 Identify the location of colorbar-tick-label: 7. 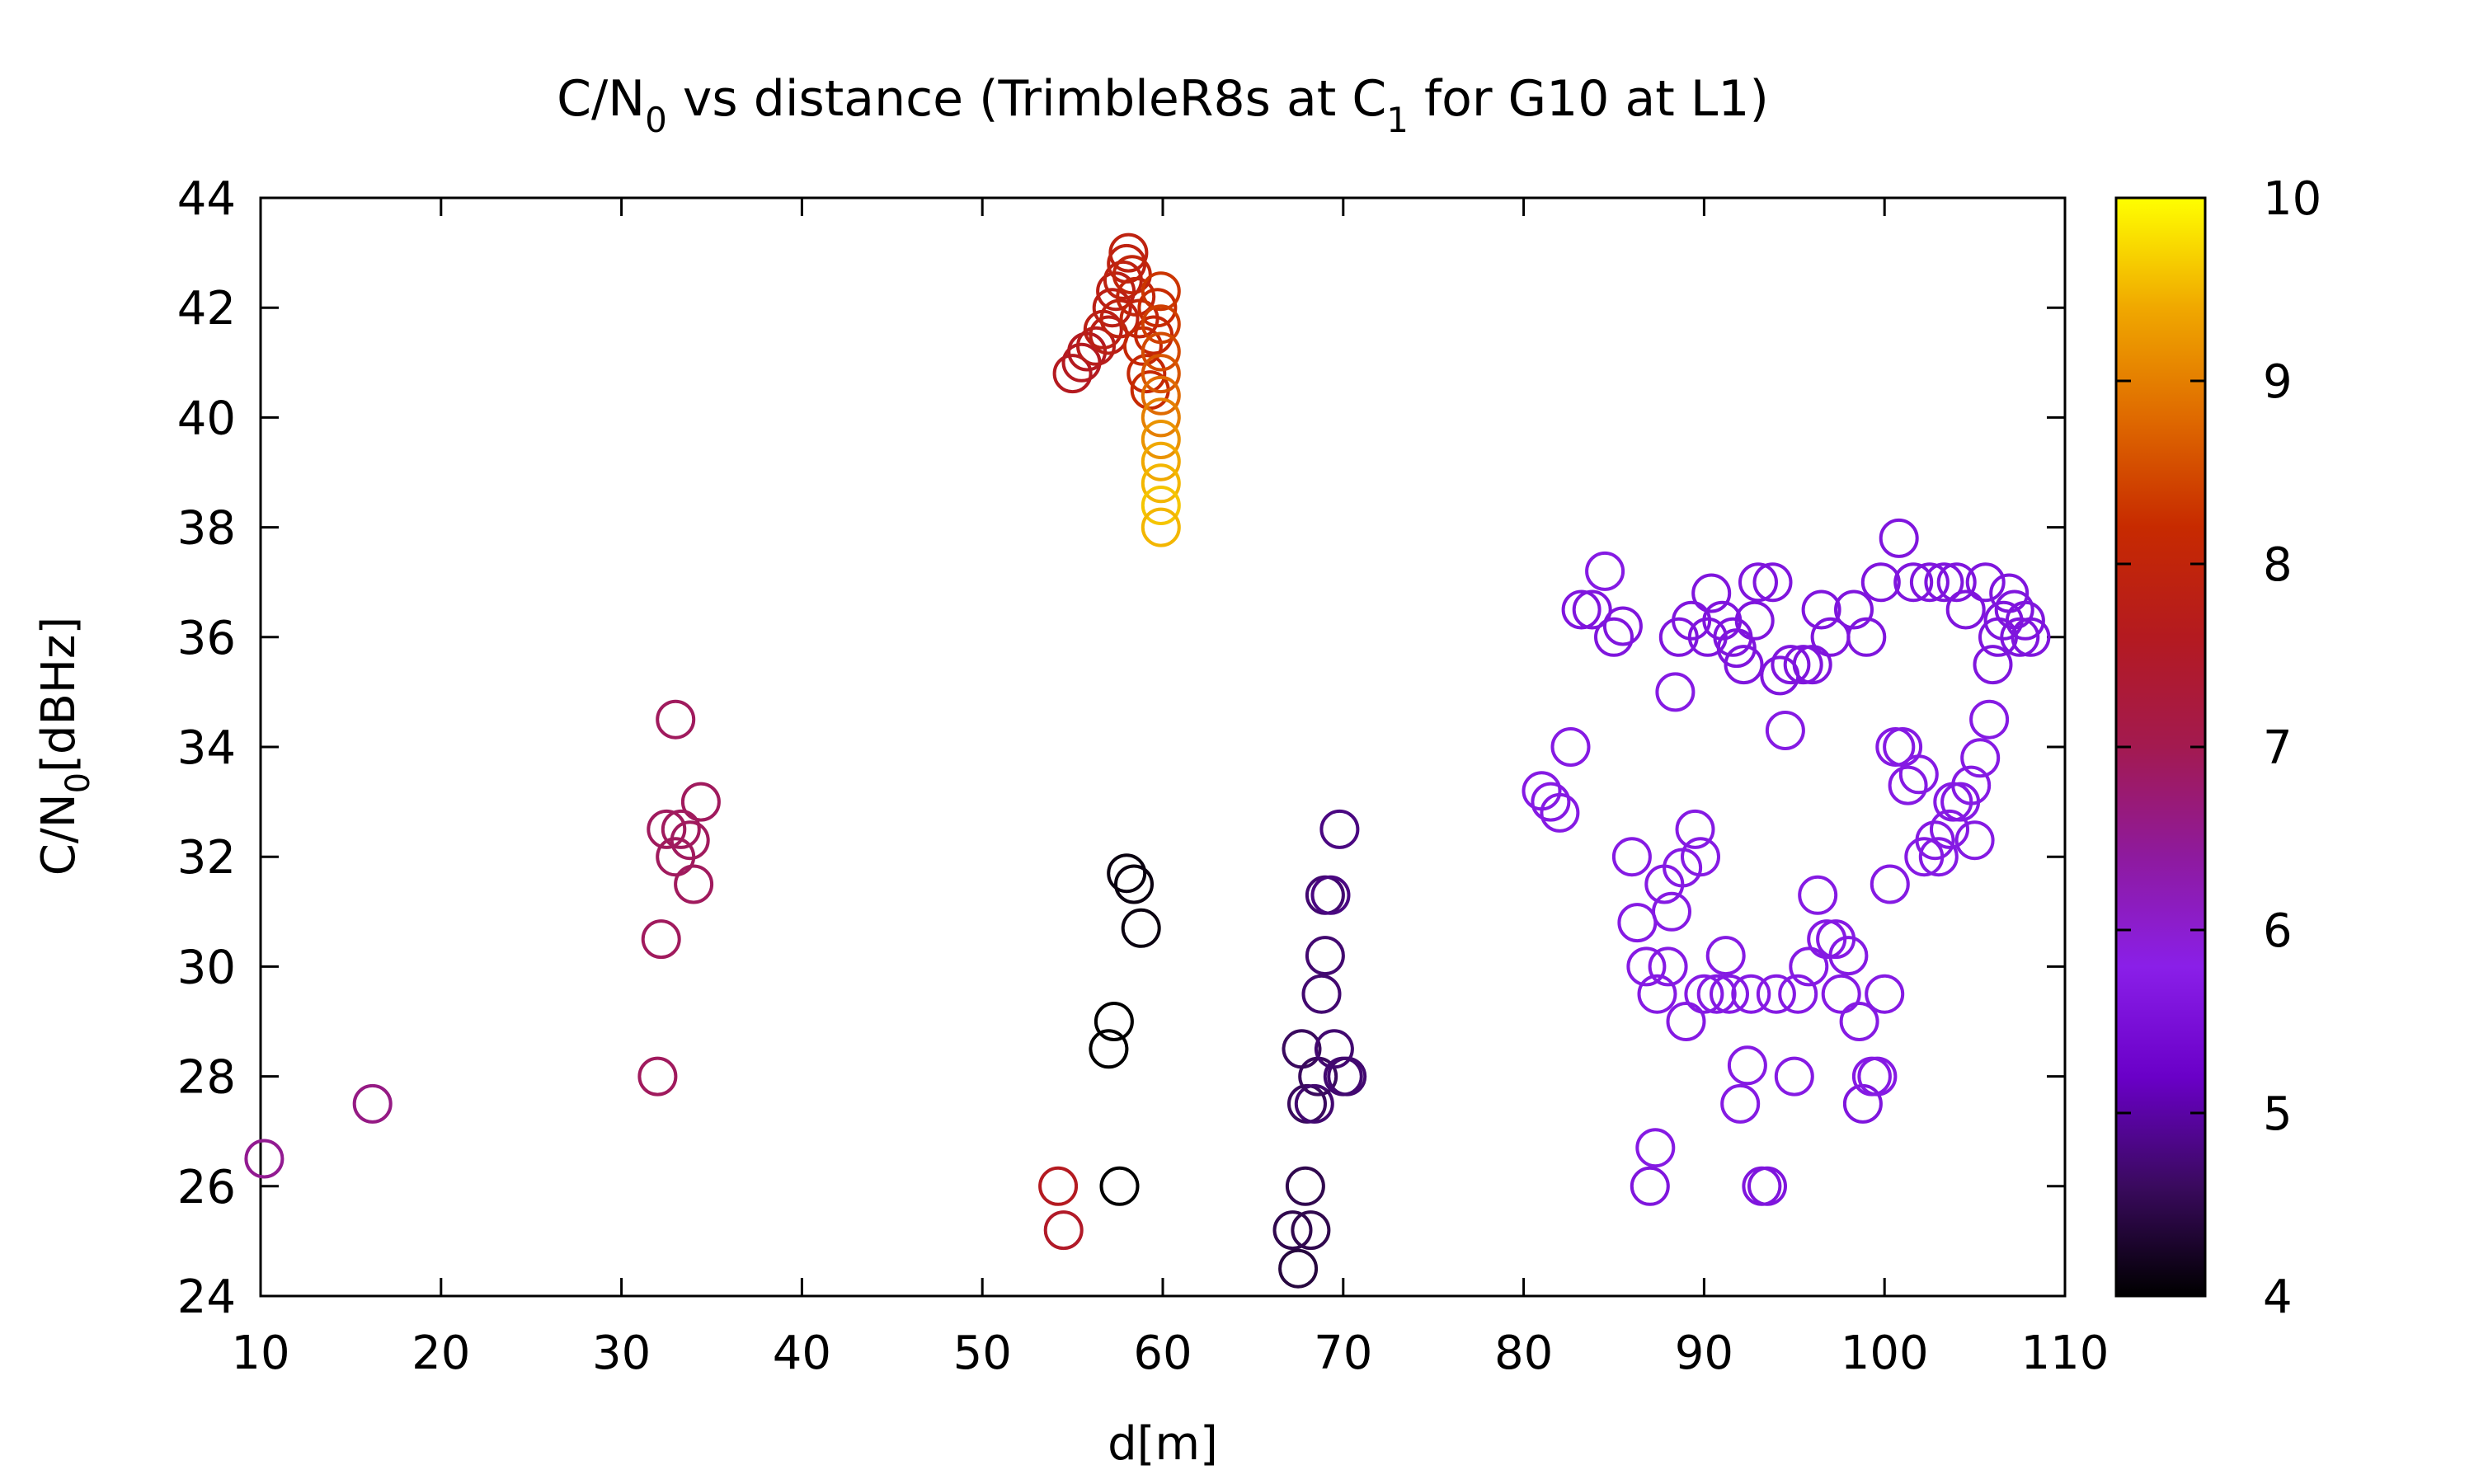
(2278, 748).